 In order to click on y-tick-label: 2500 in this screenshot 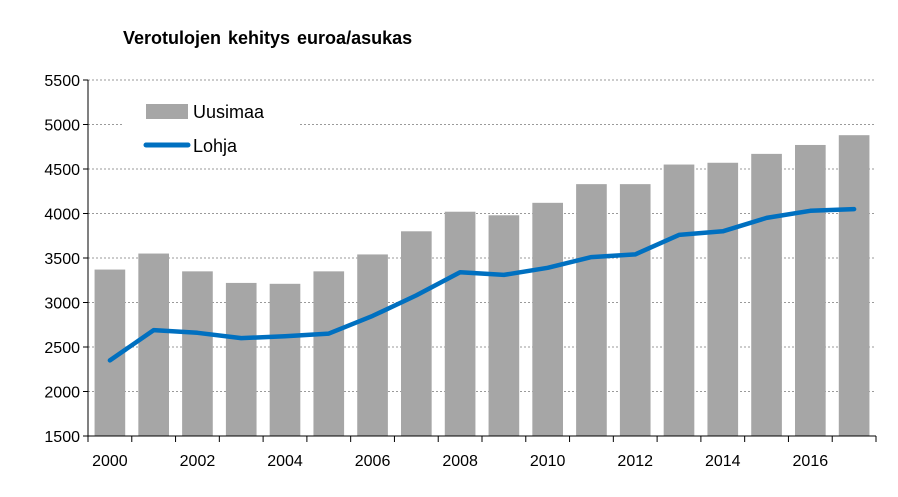, I will do `click(62, 348)`.